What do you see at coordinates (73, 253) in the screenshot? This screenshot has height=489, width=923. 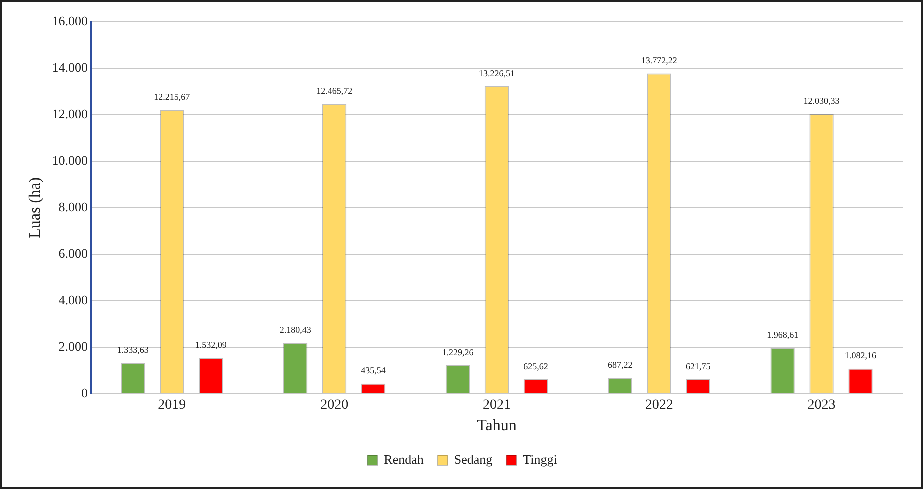 I see `y-tick-label: 6.000` at bounding box center [73, 253].